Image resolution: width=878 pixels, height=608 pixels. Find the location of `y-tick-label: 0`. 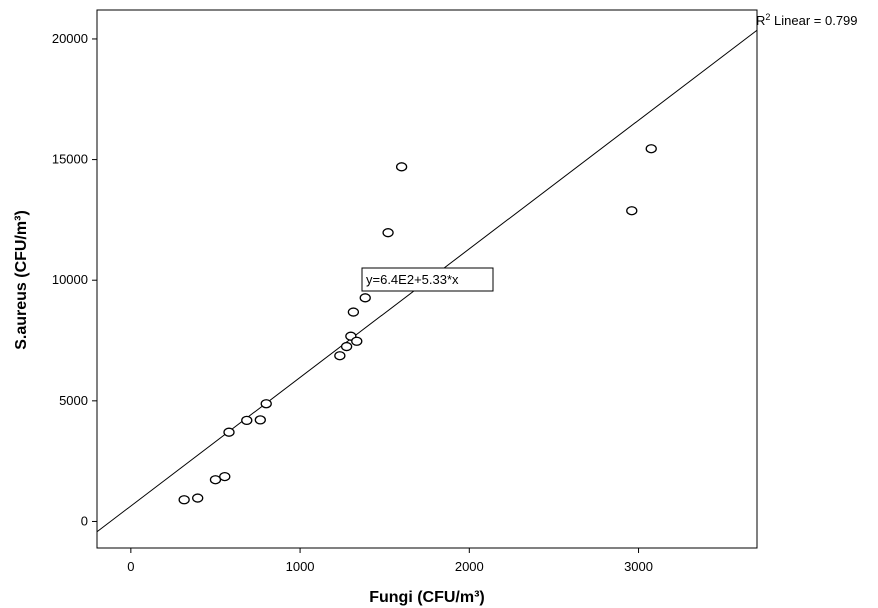

y-tick-label: 0 is located at coordinates (84, 520).